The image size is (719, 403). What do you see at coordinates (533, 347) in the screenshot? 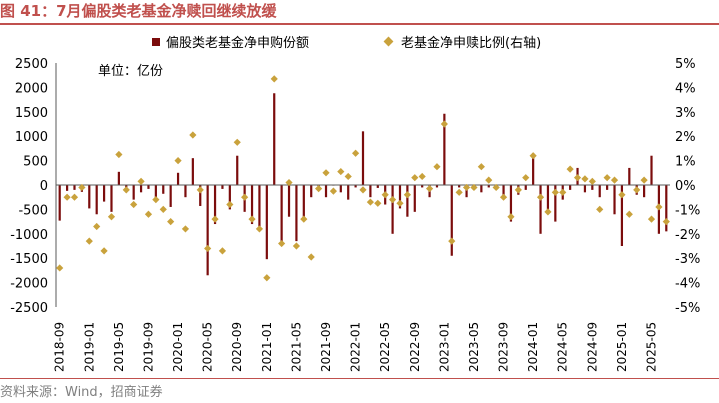
I see `x-tick-label: 2024-01` at bounding box center [533, 347].